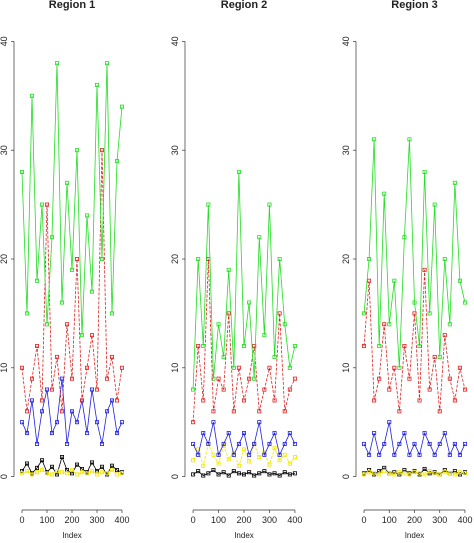 This screenshot has width=474, height=543. I want to click on y-tick-label: 10, so click(175, 368).